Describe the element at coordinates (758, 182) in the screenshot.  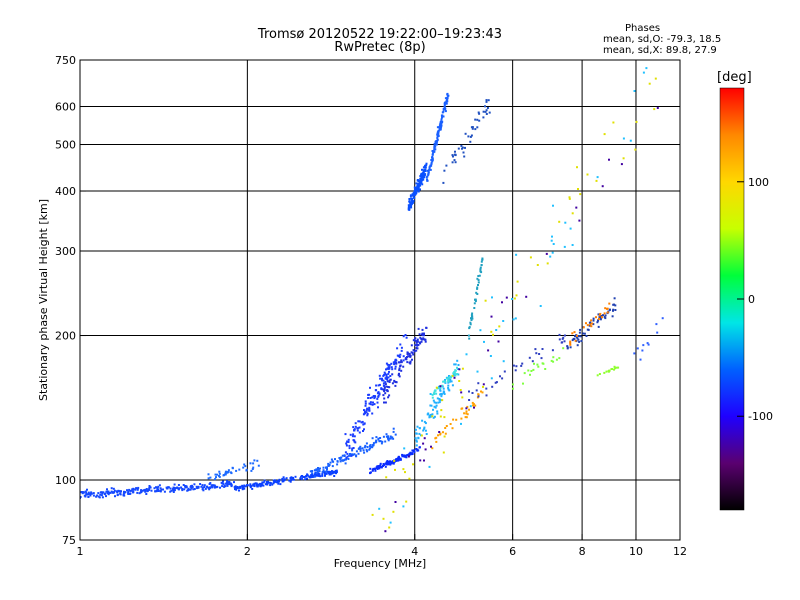
I see `colorbar-tick-label: 100` at that location.